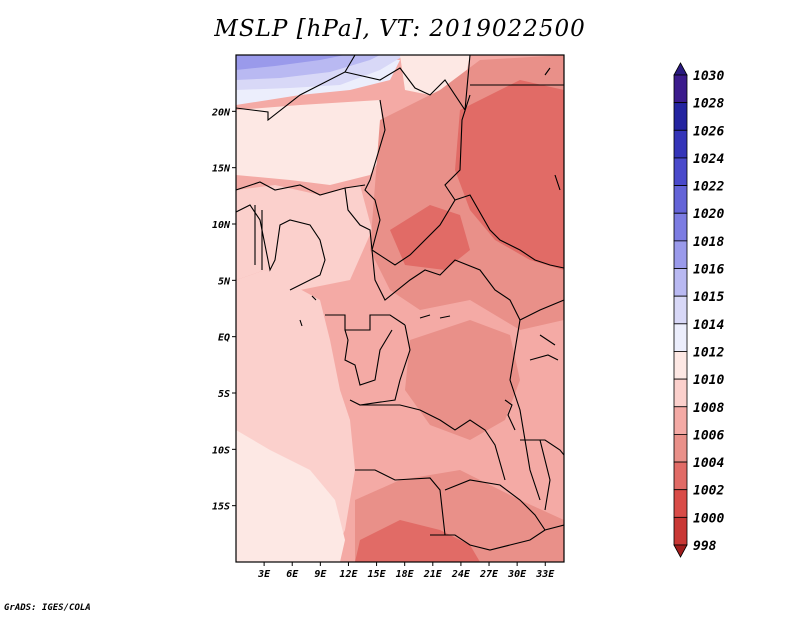 The width and height of the screenshot is (800, 618). I want to click on lat-tick-label: 15N, so click(221, 169).